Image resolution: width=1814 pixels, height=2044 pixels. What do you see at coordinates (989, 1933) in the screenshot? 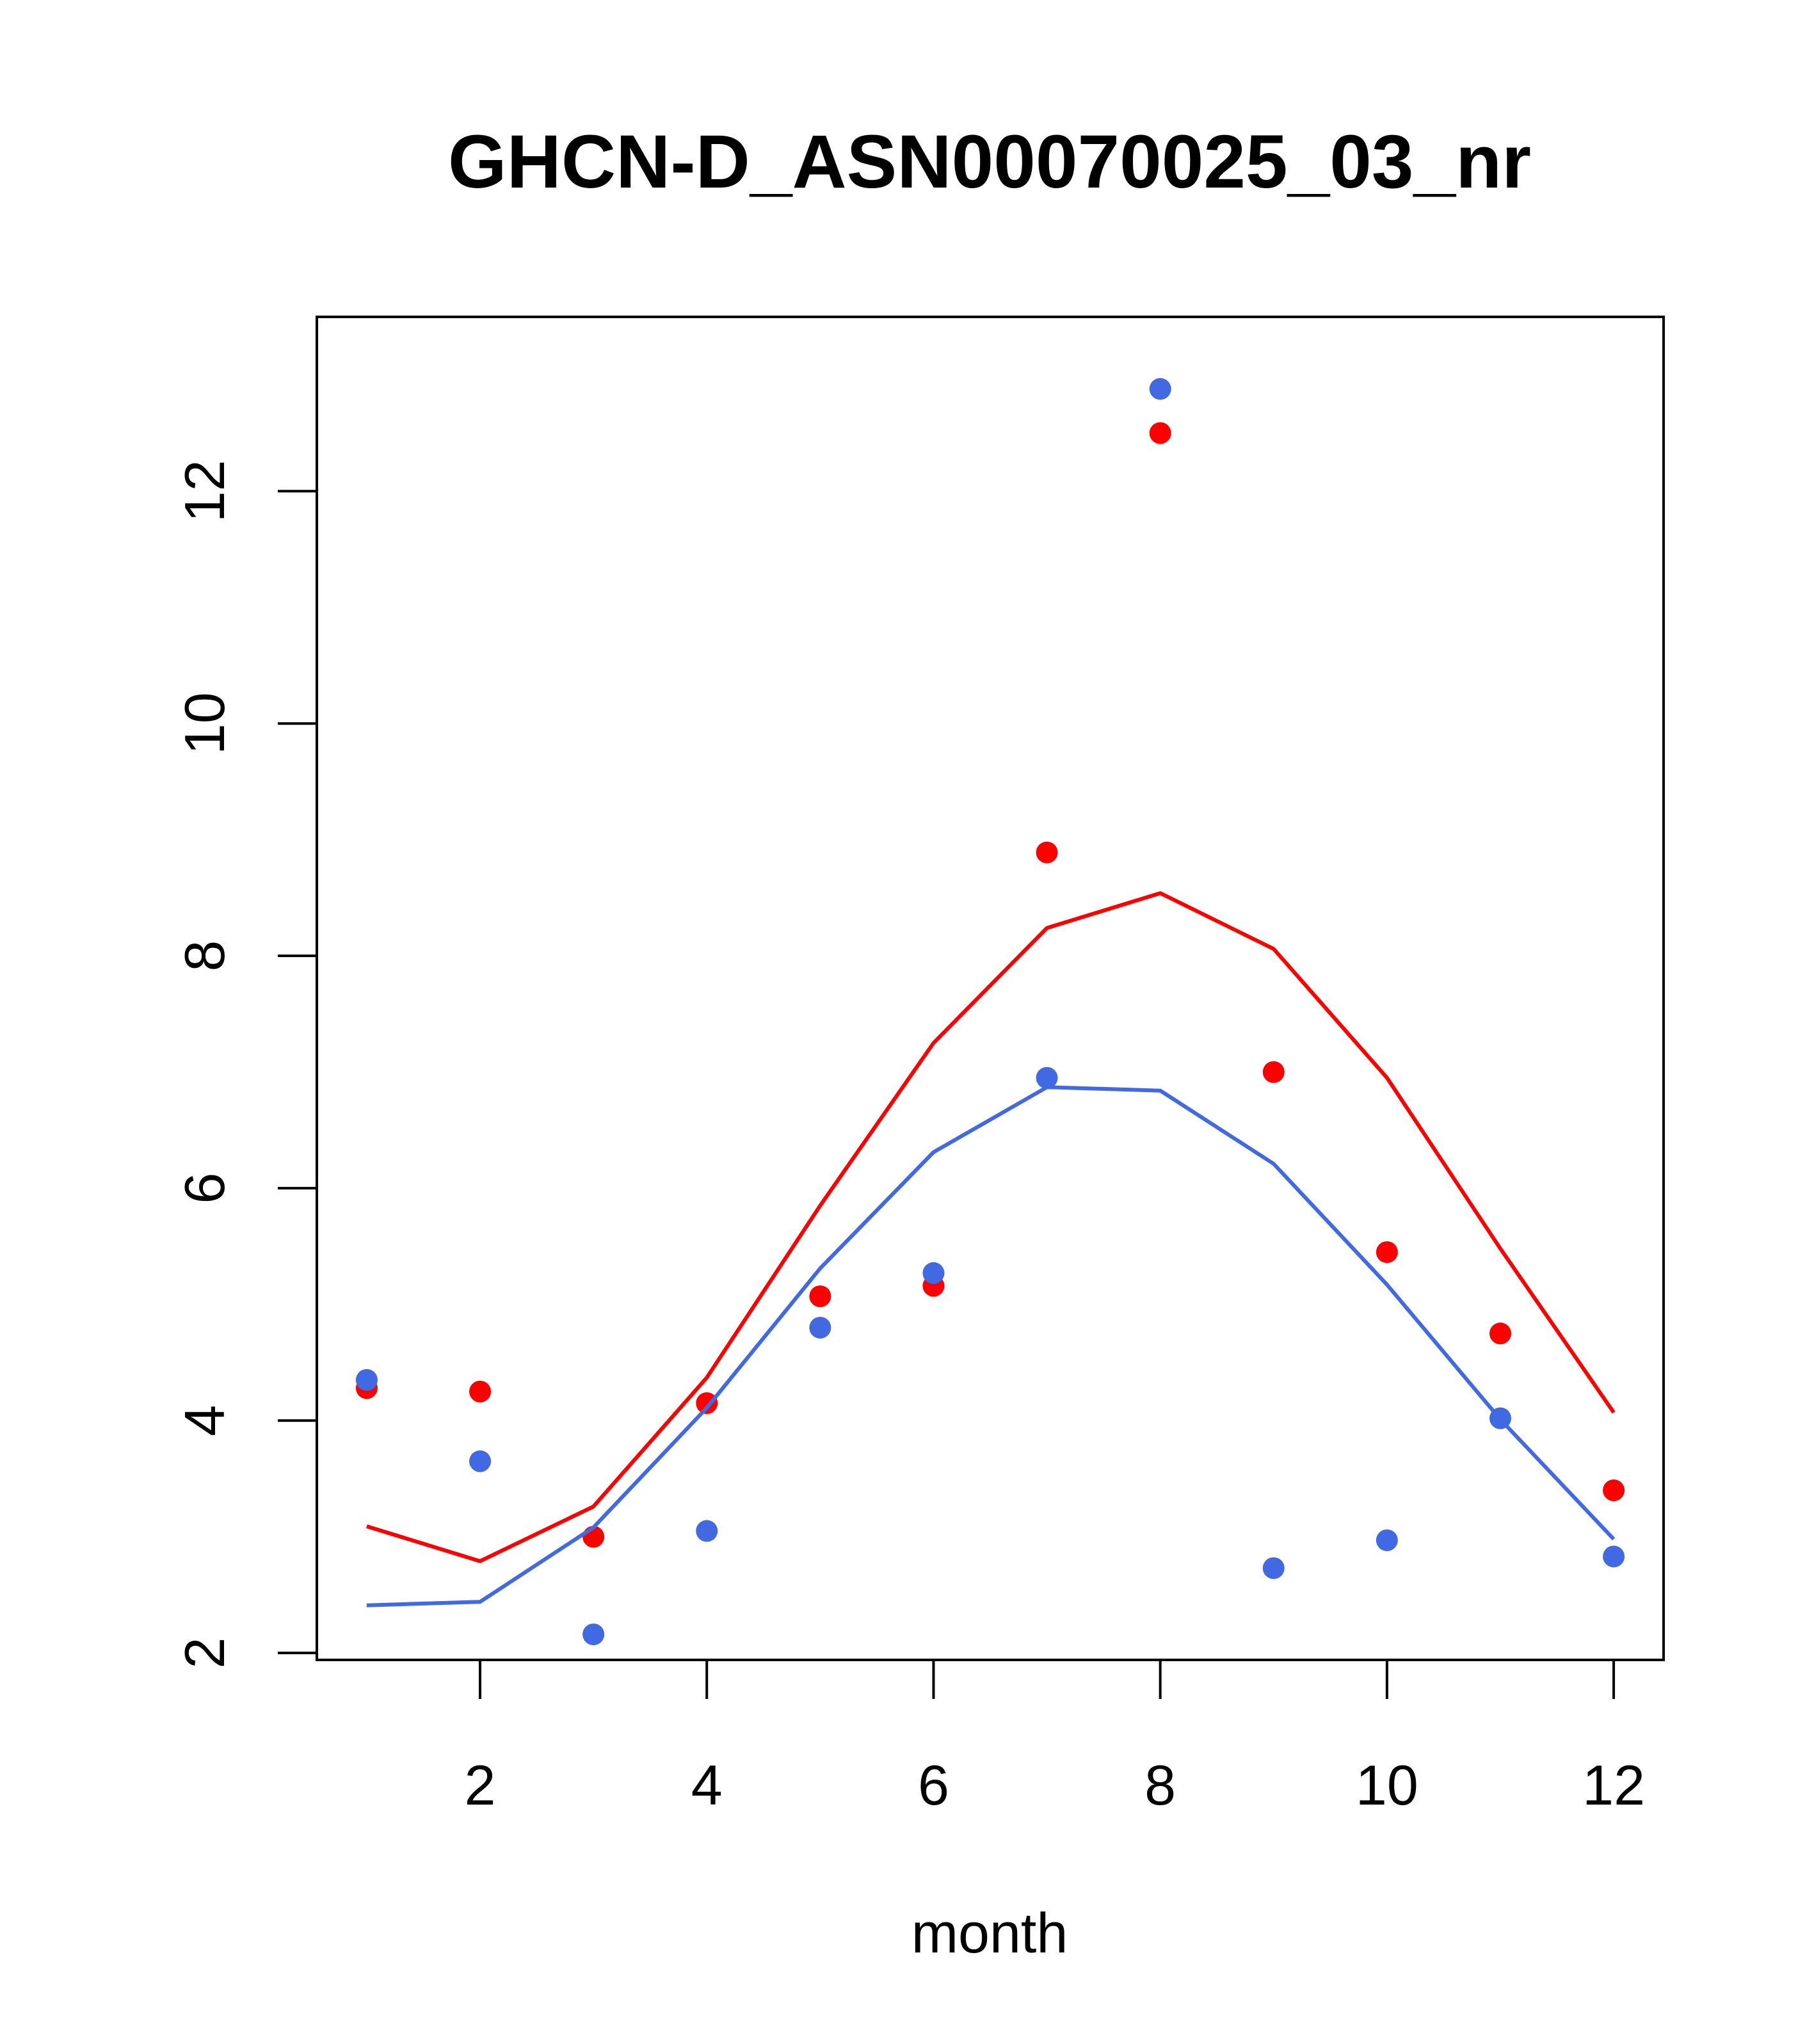
I see `x-axis-title: month` at bounding box center [989, 1933].